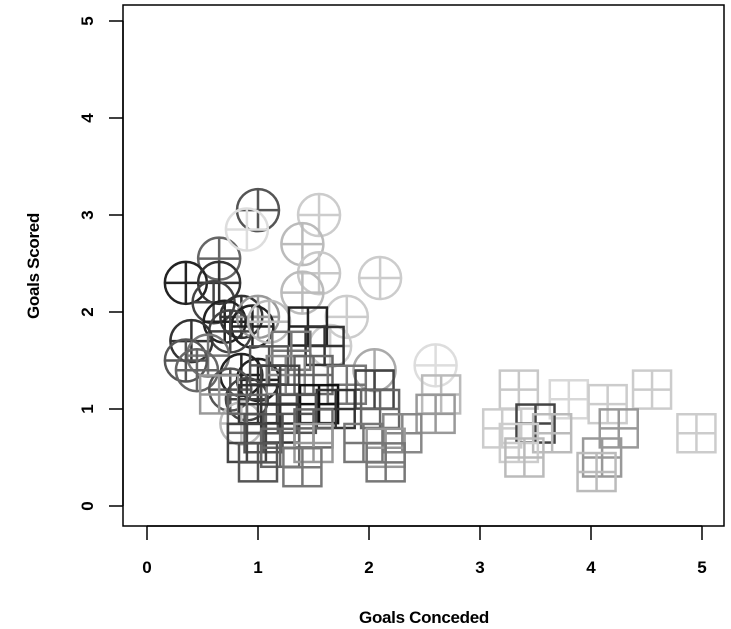  Describe the element at coordinates (257, 567) in the screenshot. I see `x-tick-label: 1` at that location.